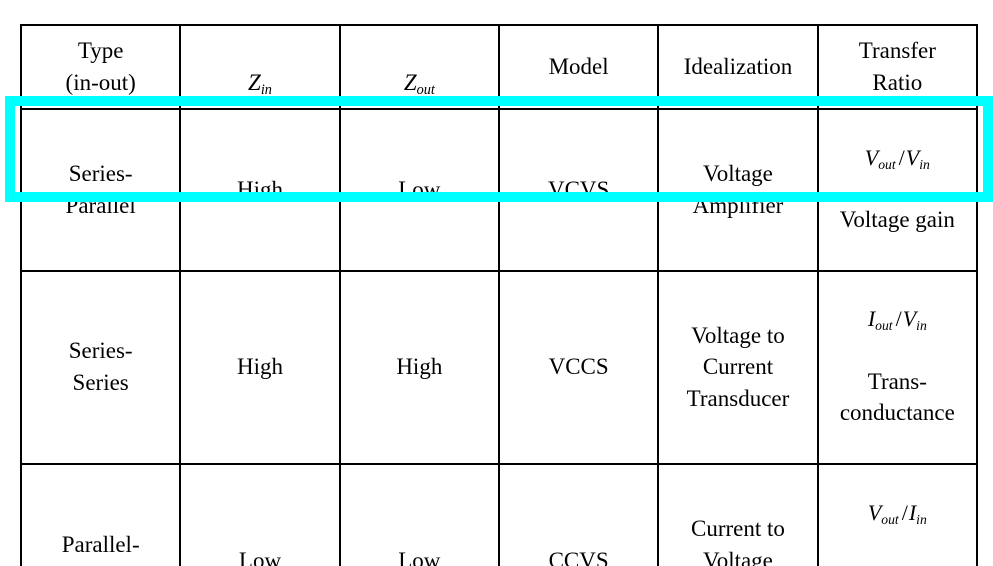 This screenshot has width=993, height=566. Describe the element at coordinates (419, 67) in the screenshot. I see `header-zout: Zout` at that location.